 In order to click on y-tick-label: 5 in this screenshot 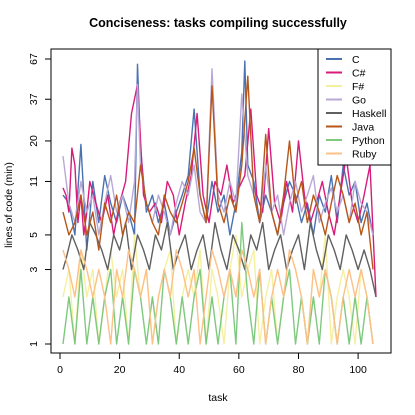, I will do `click(34, 235)`.